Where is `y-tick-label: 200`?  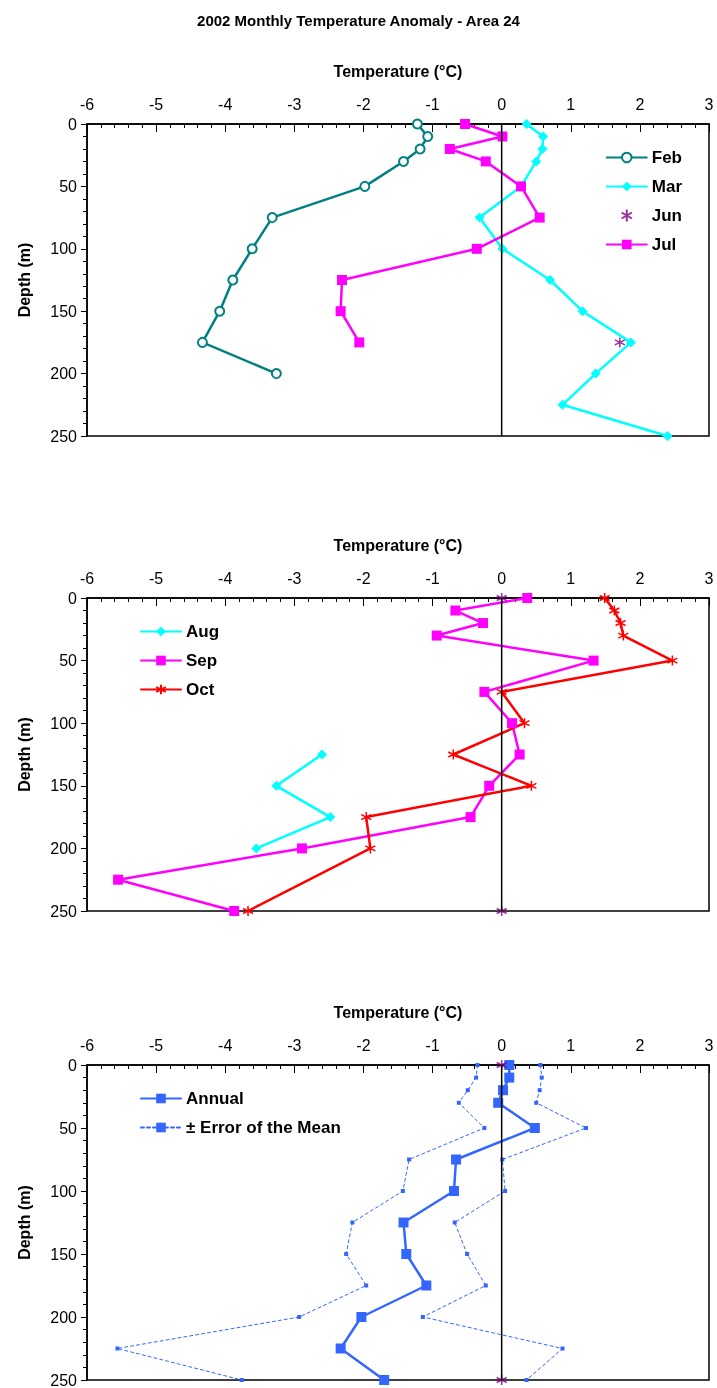
y-tick-label: 200 is located at coordinates (64, 848).